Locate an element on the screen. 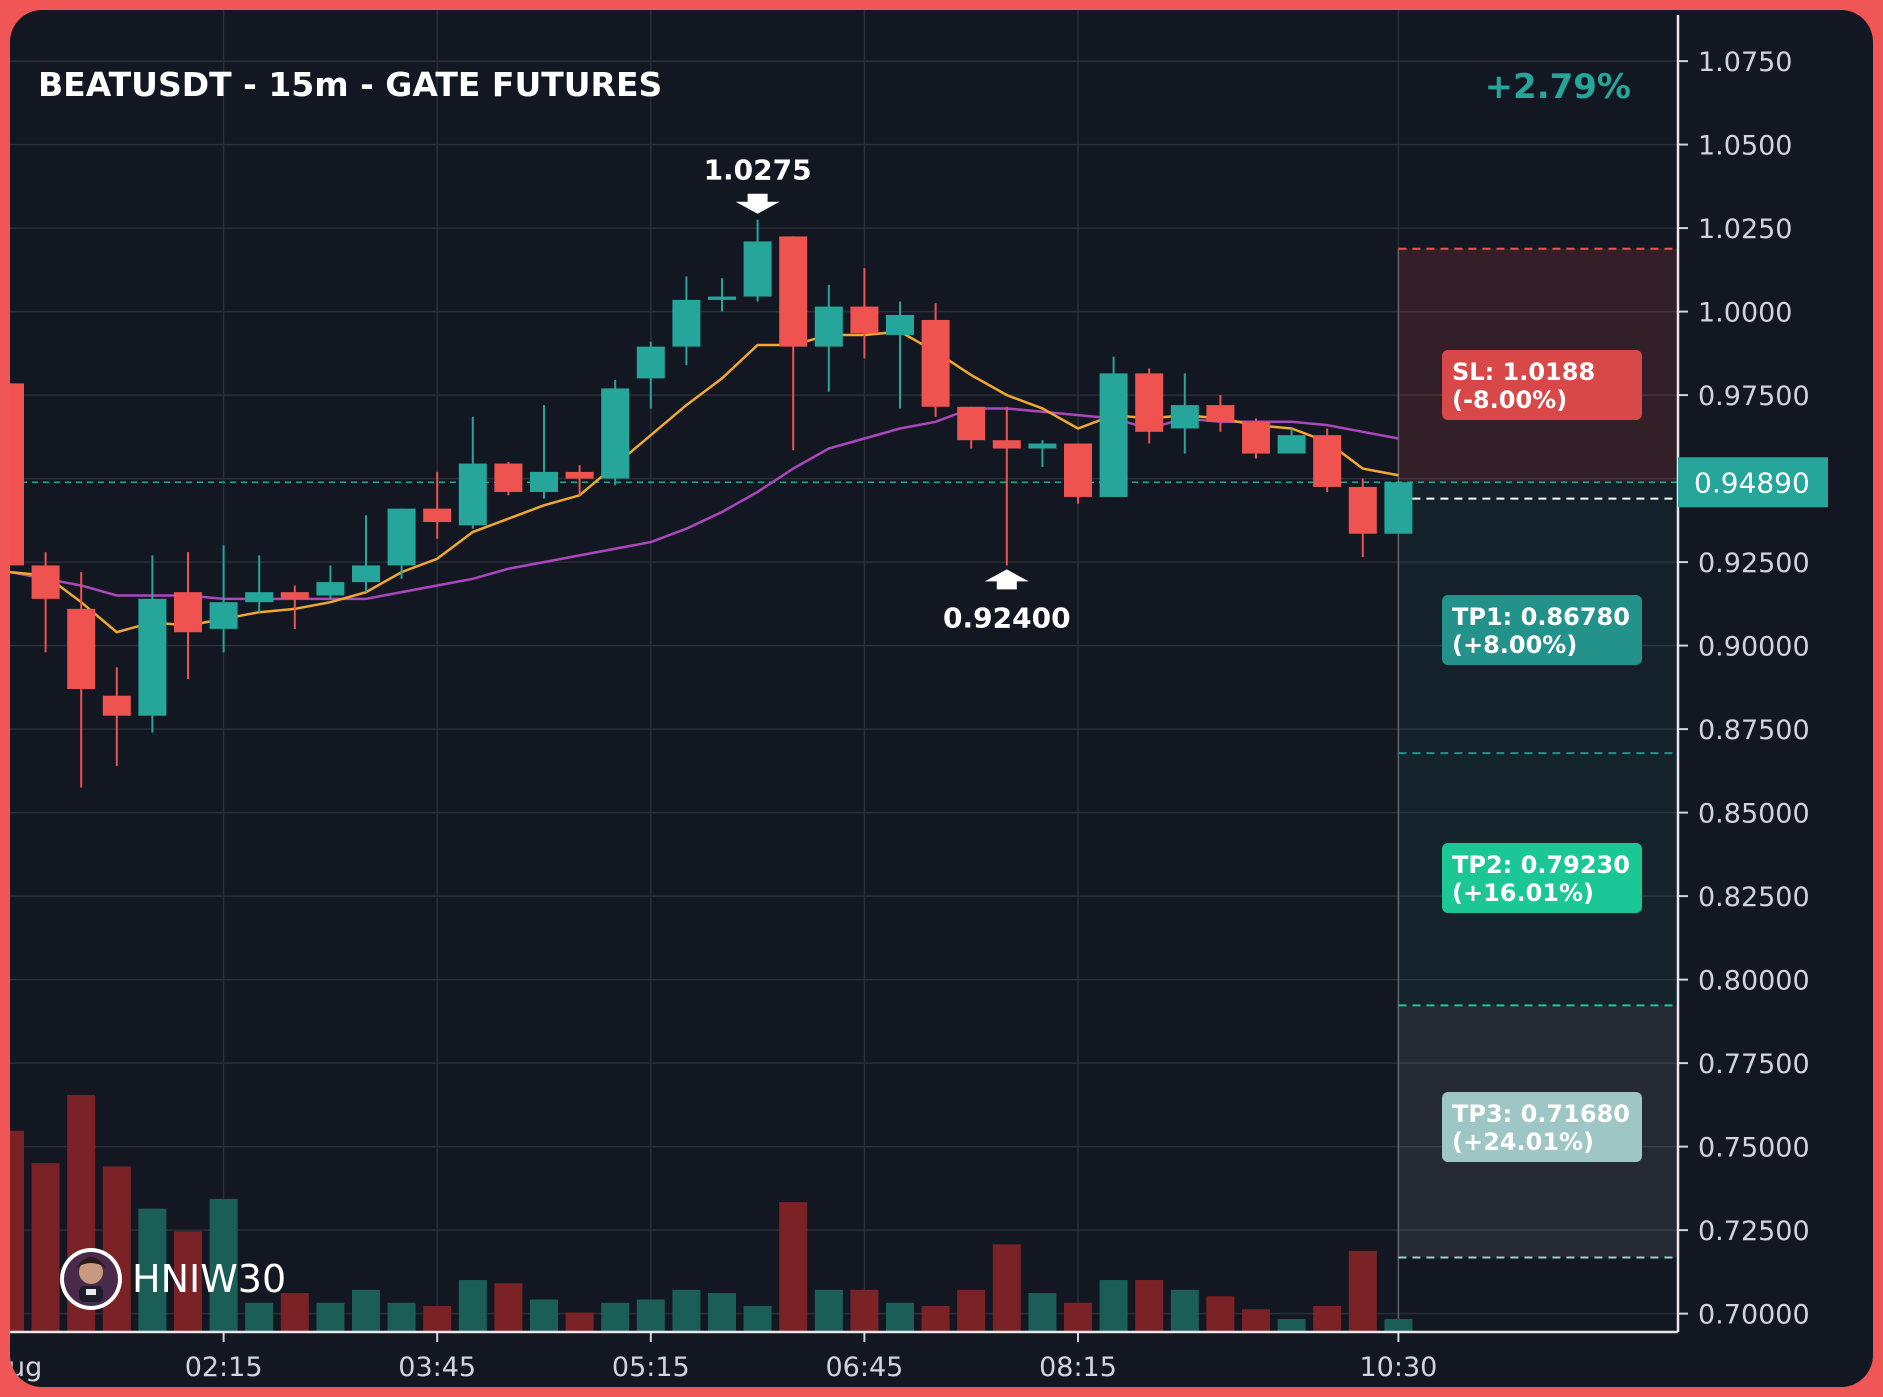 Image resolution: width=1883 pixels, height=1397 pixels. y-tick-label: 1.0750 is located at coordinates (1745, 62).